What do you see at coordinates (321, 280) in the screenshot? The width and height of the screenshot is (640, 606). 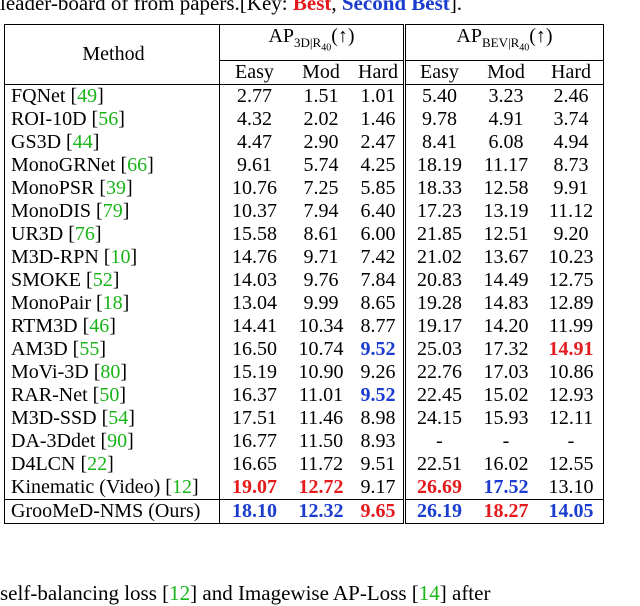 I see `value-cell: 9.76` at bounding box center [321, 280].